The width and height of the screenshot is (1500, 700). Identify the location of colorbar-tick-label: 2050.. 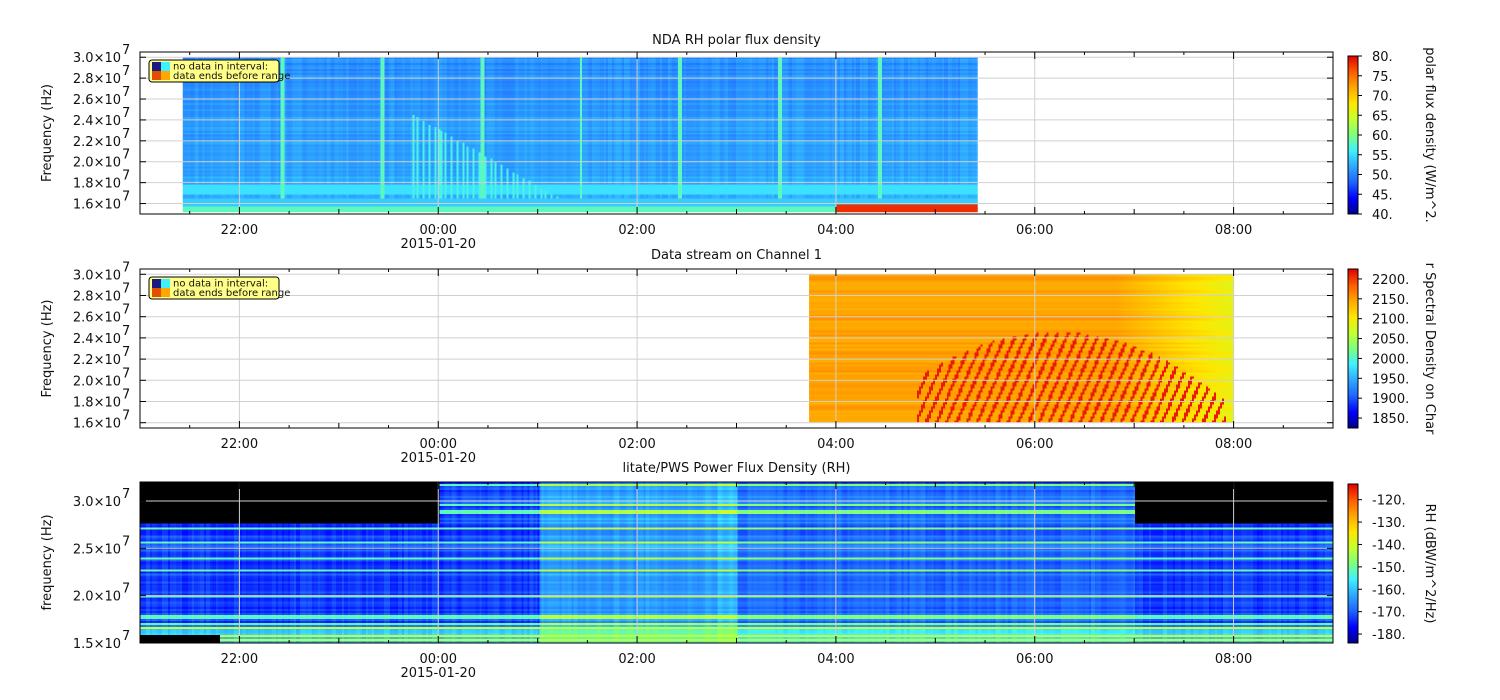
(1390, 340).